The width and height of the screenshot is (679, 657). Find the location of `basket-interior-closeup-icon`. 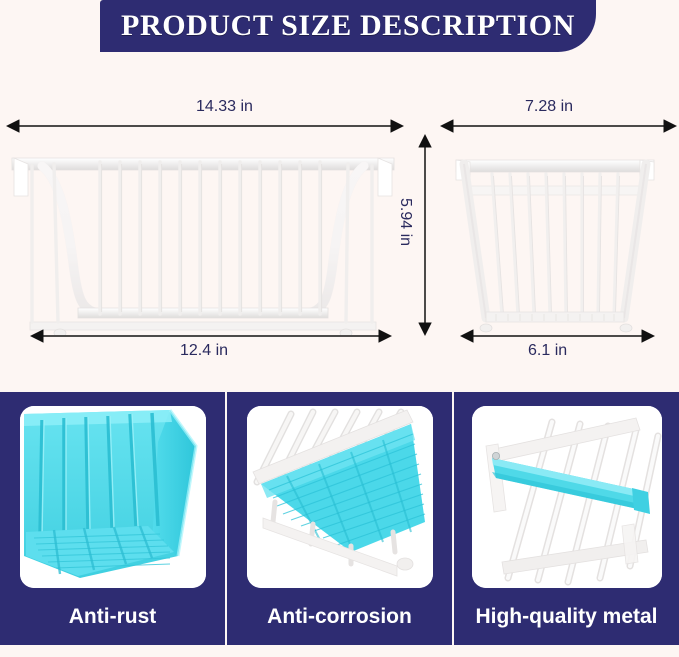

basket-interior-closeup-icon is located at coordinates (112, 497).